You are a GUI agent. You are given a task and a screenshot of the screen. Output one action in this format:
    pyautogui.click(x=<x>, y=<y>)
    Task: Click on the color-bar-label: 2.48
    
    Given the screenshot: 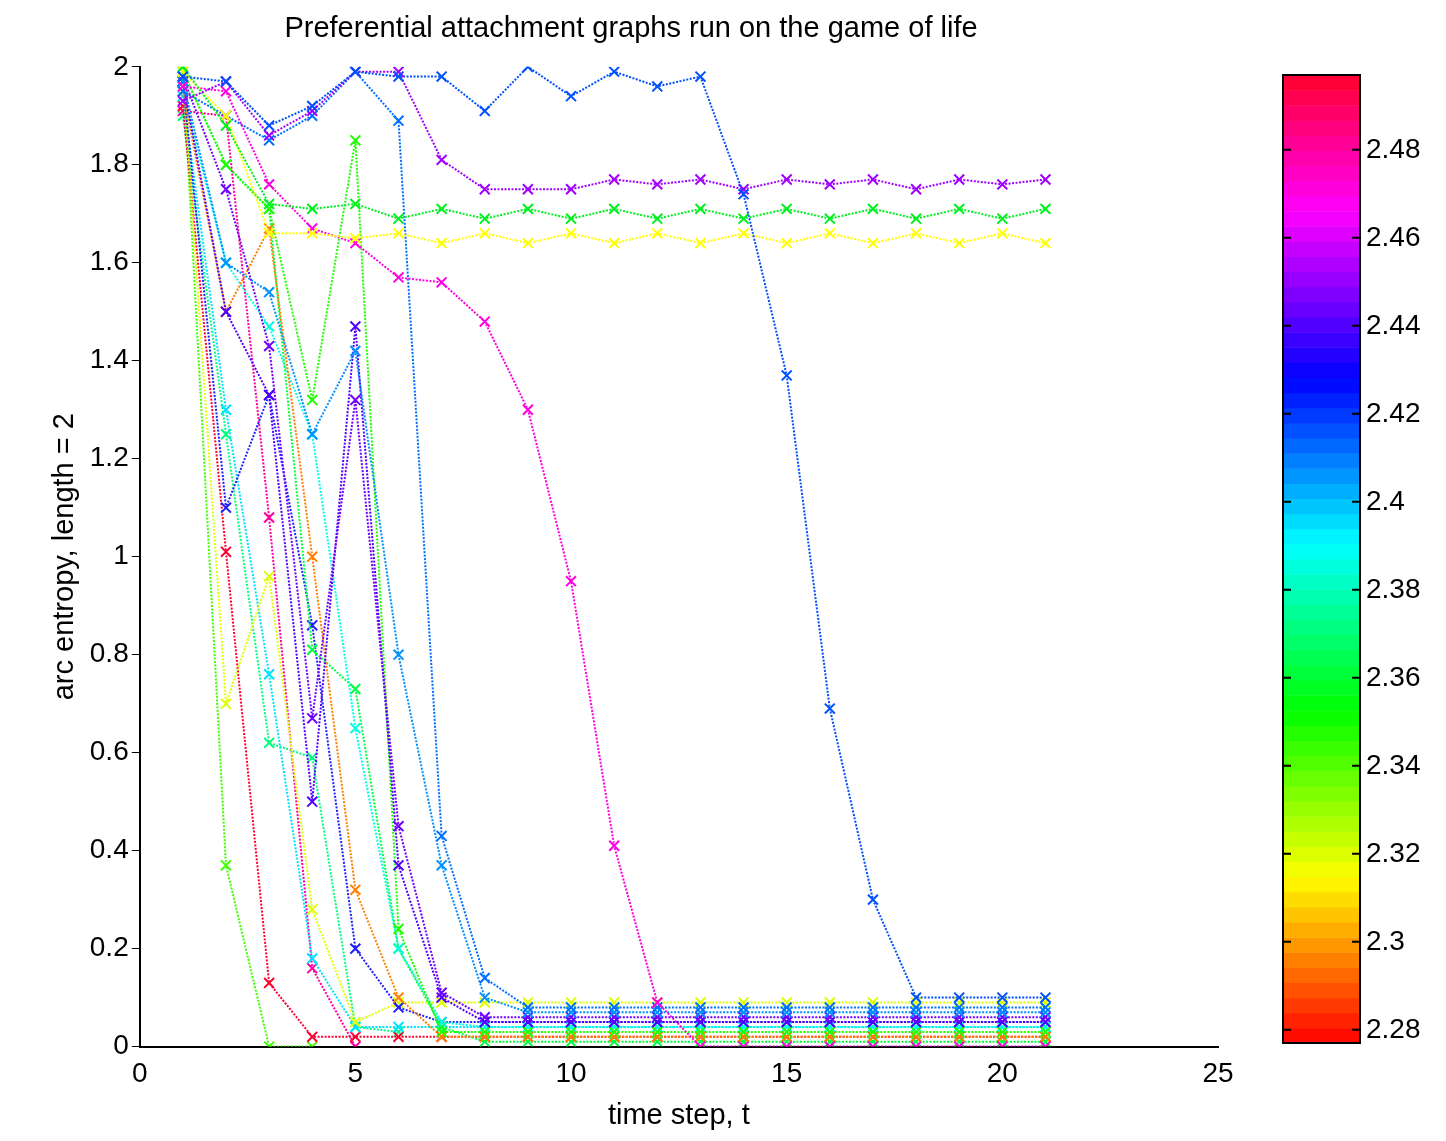 What is the action you would take?
    pyautogui.click(x=1393, y=148)
    